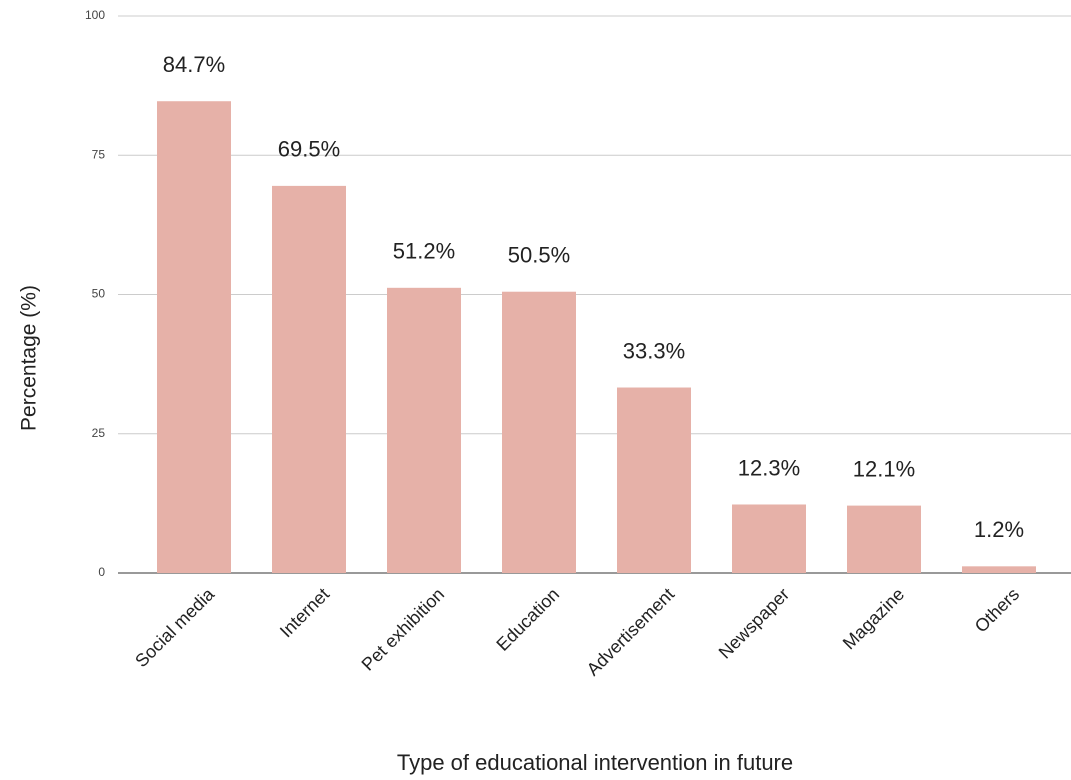 This screenshot has height=780, width=1071. Describe the element at coordinates (304, 612) in the screenshot. I see `x-tick-label: Internet` at that location.